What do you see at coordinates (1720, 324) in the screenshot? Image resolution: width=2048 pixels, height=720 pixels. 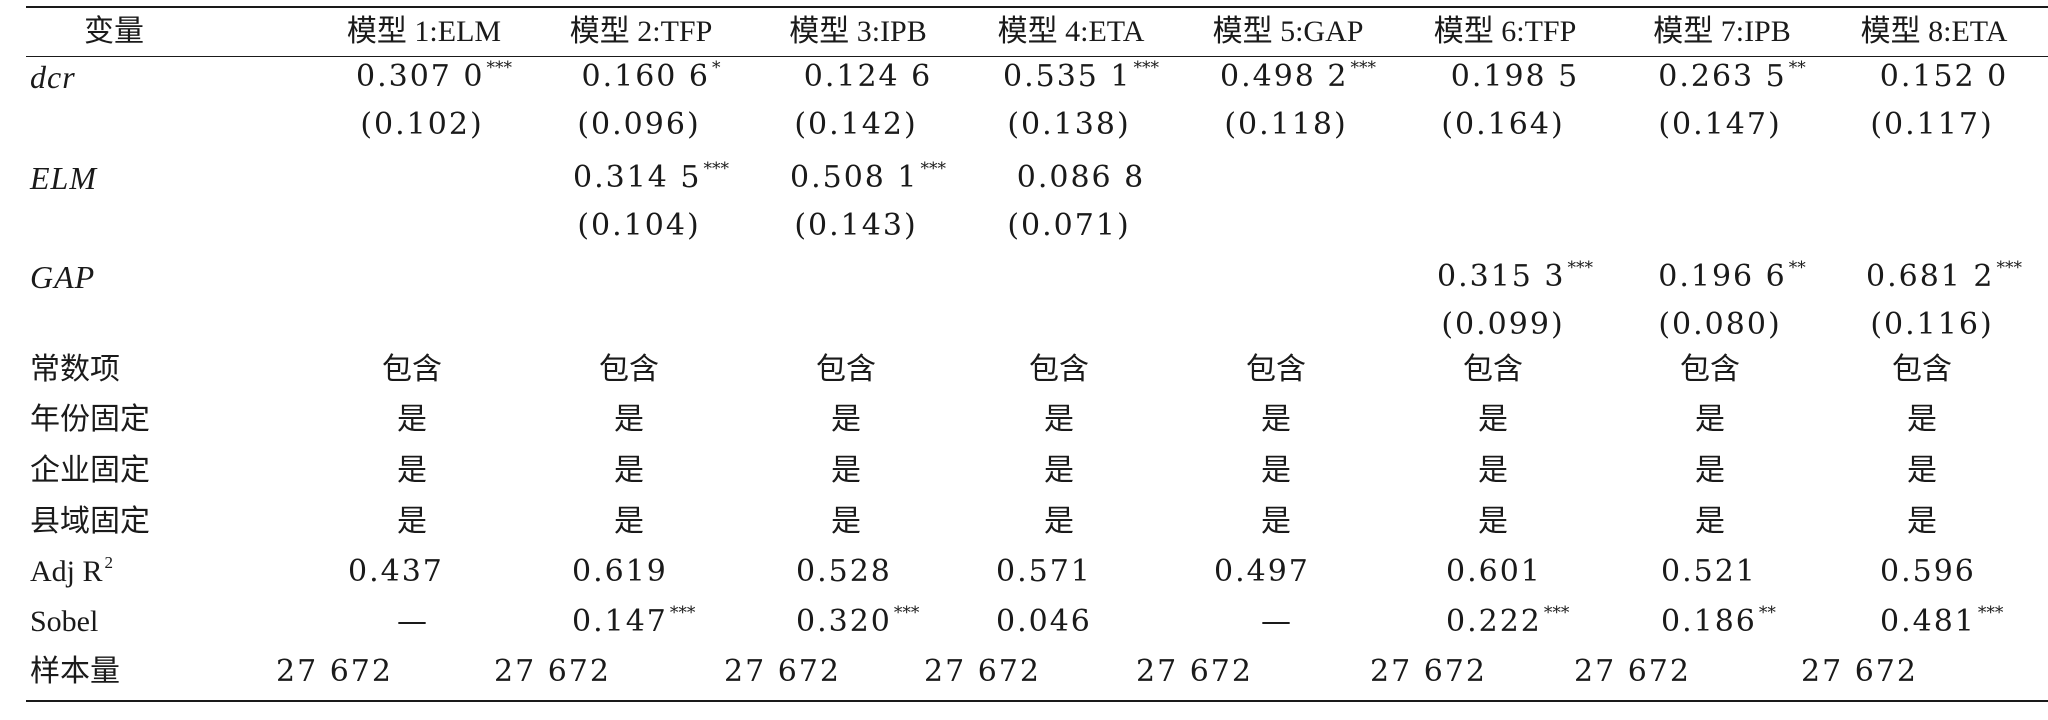 I see `se-cell: (0.080)` at bounding box center [1720, 324].